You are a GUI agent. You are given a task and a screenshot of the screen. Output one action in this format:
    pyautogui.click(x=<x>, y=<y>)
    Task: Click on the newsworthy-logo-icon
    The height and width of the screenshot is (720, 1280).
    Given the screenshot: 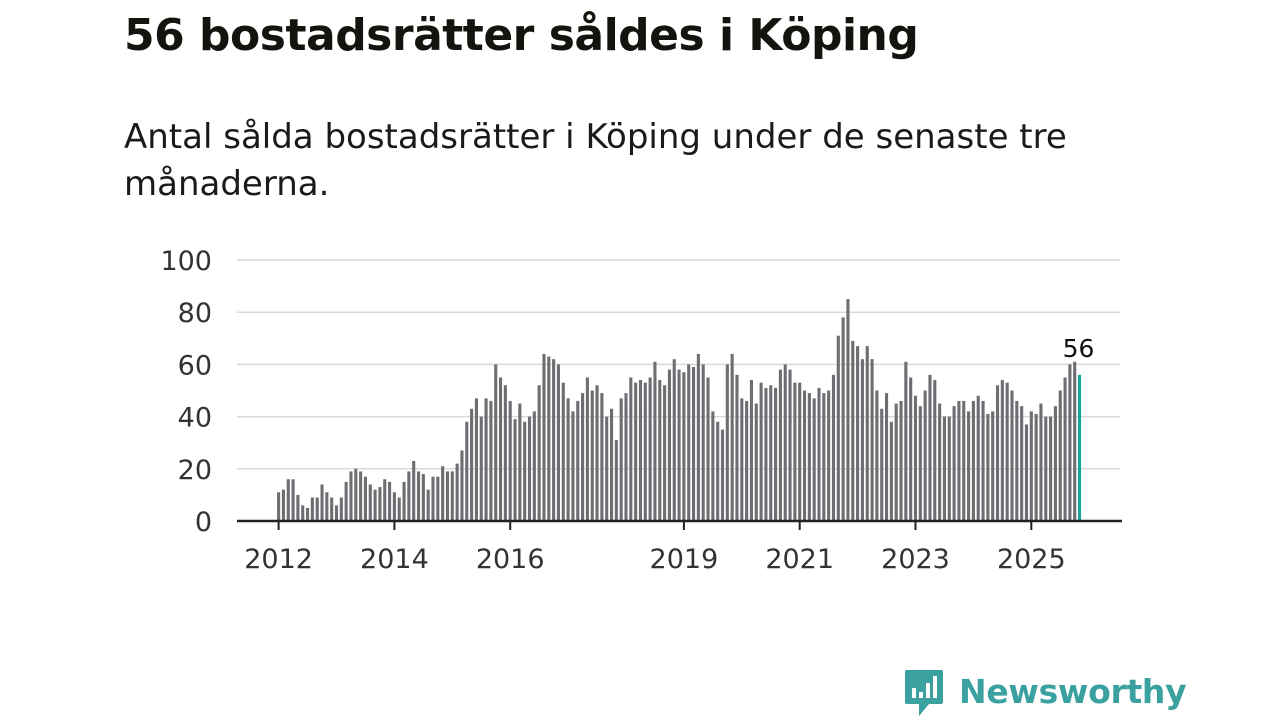 What is the action you would take?
    pyautogui.click(x=924, y=693)
    